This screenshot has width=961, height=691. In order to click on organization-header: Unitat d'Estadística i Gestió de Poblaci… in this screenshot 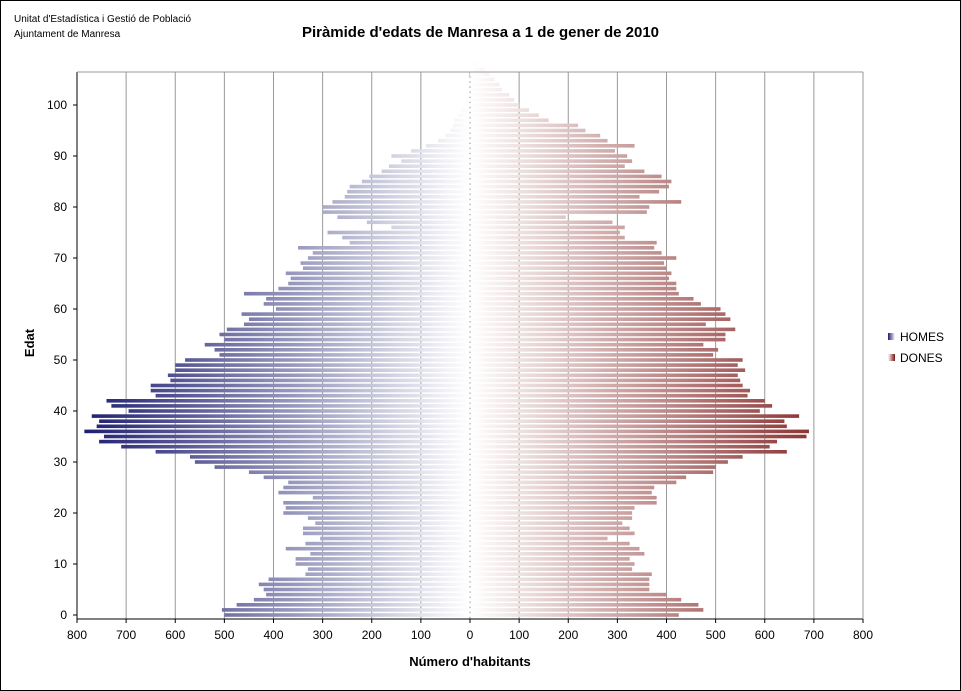, I will do `click(102, 27)`.